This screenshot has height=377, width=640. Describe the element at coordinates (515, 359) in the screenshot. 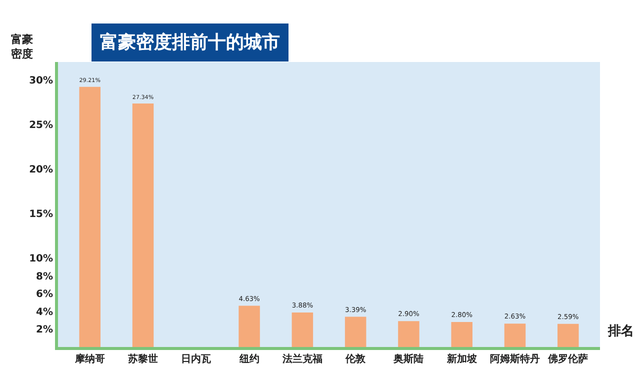

I see `x-tick-label: 阿姆斯特丹` at that location.